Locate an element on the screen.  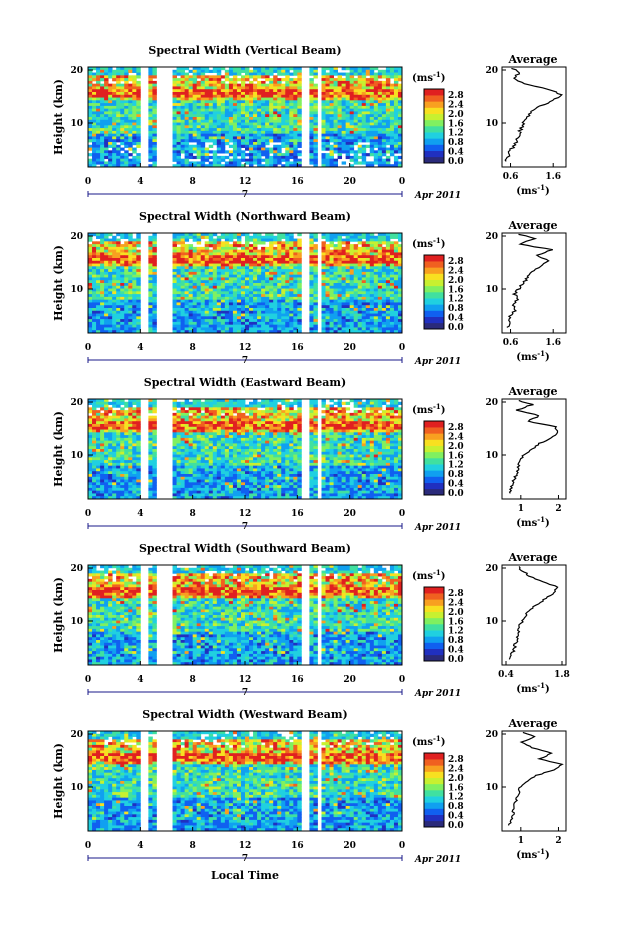
avg-y-tick-label: 20 is located at coordinates (491, 237).